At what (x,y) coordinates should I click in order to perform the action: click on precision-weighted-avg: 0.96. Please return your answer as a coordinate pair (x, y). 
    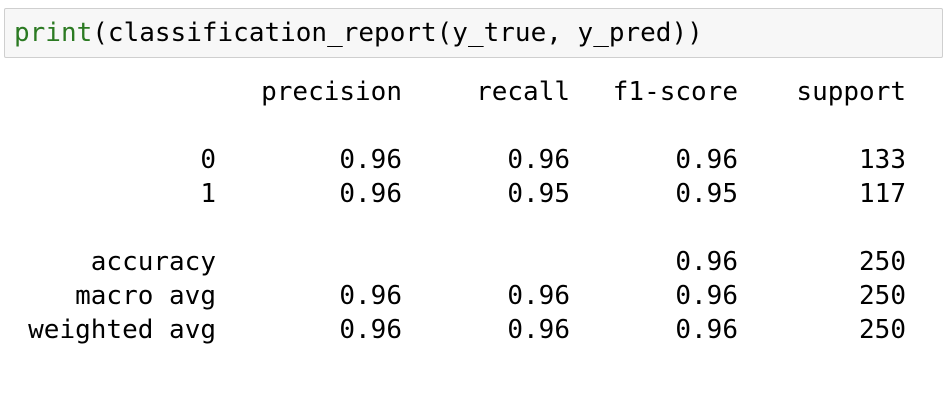
    Looking at the image, I should click on (370, 330).